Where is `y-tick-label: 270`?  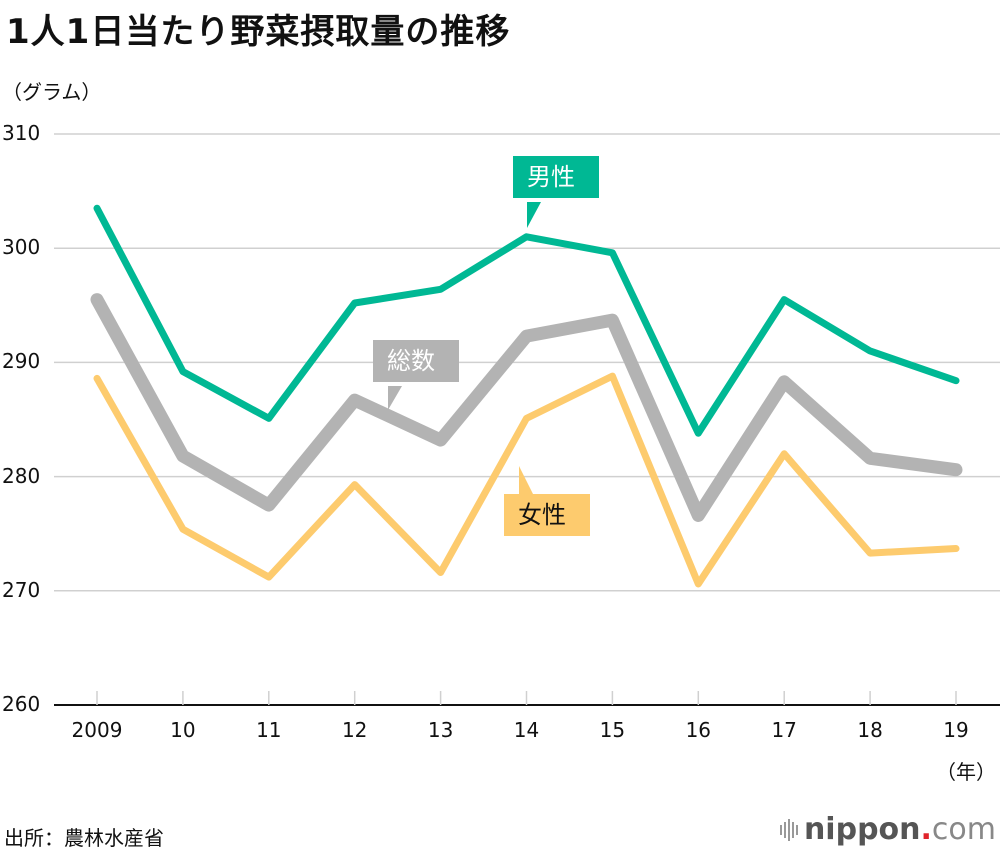 y-tick-label: 270 is located at coordinates (21, 589).